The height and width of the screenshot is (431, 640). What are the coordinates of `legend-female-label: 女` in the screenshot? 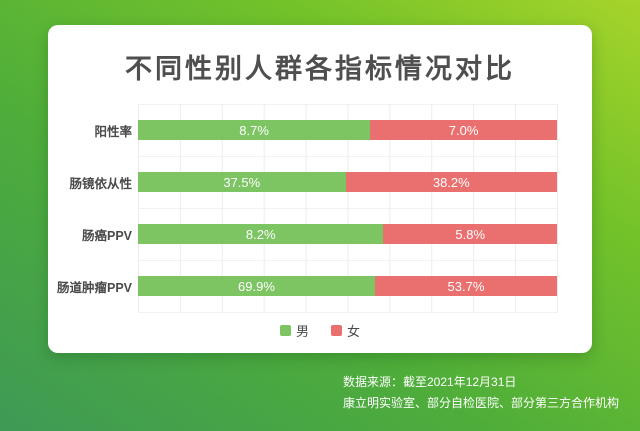 It's located at (354, 331).